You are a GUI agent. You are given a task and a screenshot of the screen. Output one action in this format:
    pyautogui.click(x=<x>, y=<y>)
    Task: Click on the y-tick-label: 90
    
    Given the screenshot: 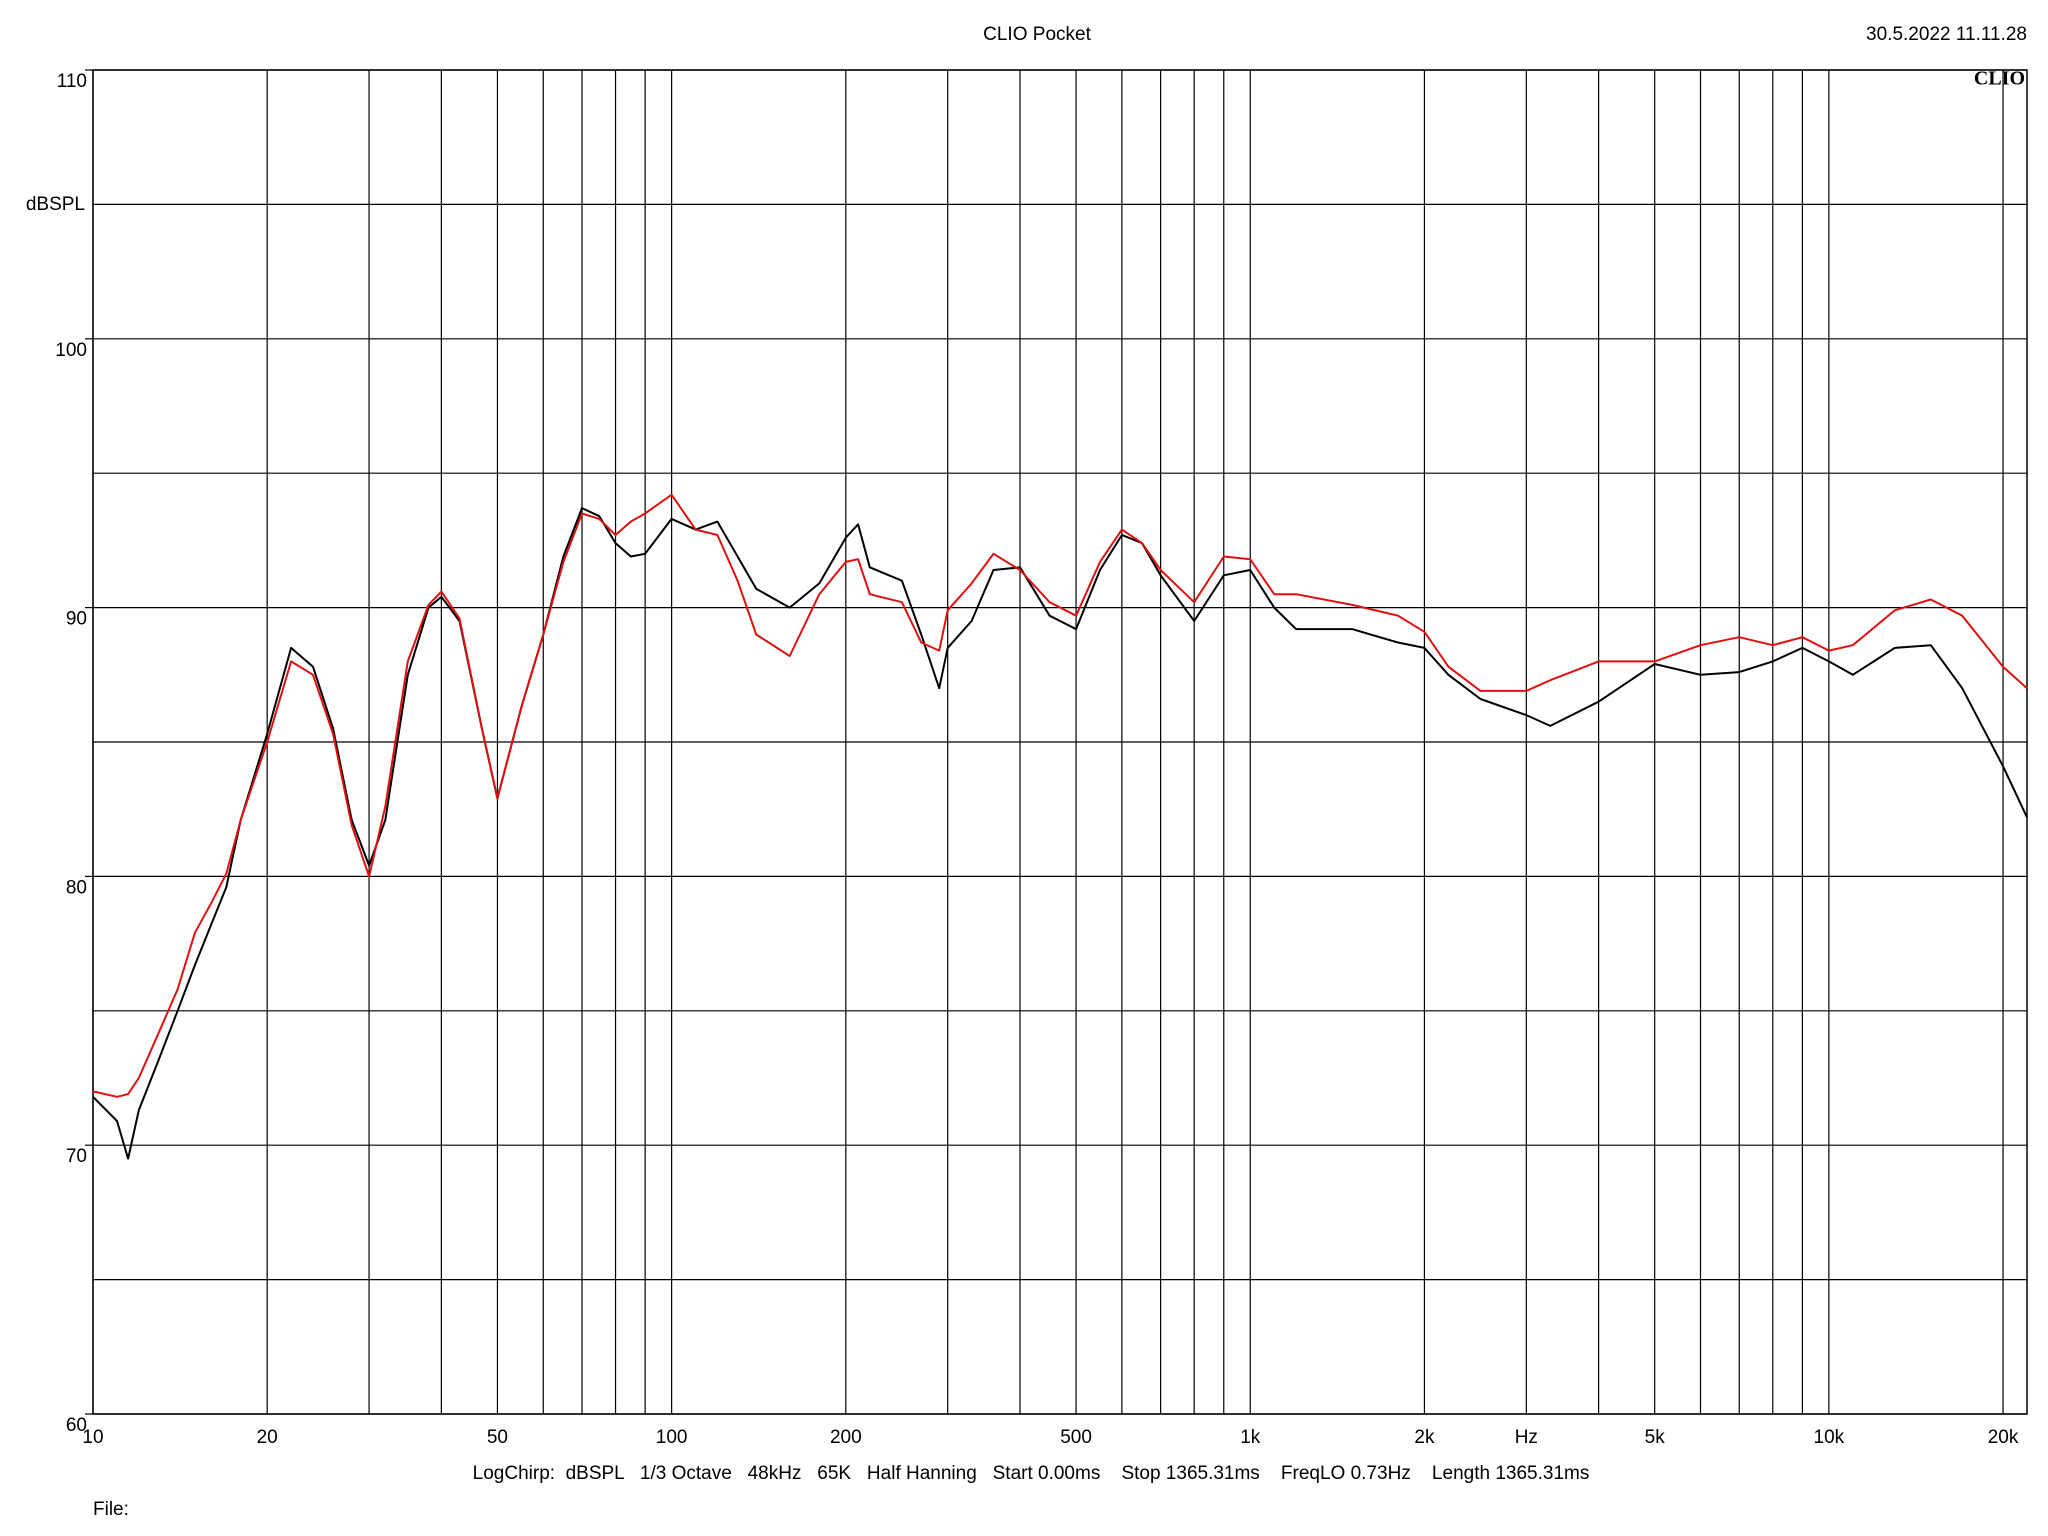 What is the action you would take?
    pyautogui.click(x=76, y=619)
    